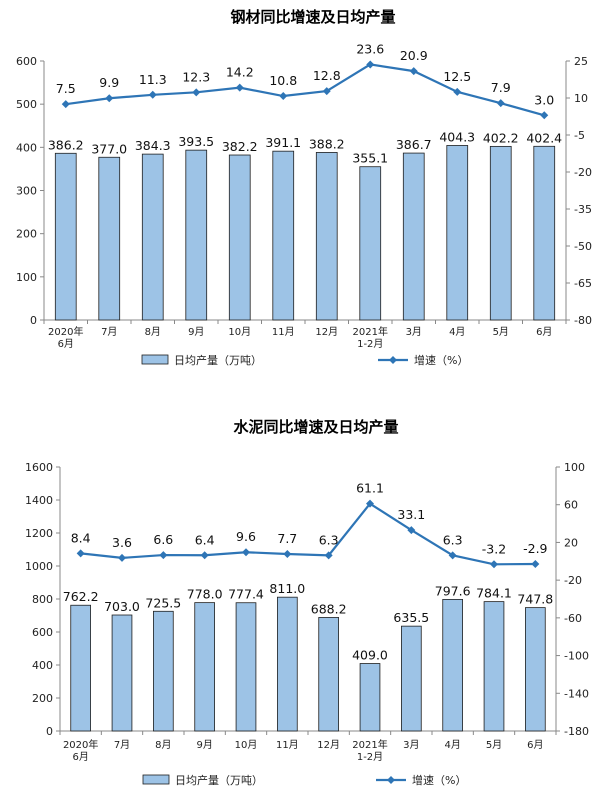 The image size is (611, 793). I want to click on y-right-tick-label: 10, so click(581, 98).